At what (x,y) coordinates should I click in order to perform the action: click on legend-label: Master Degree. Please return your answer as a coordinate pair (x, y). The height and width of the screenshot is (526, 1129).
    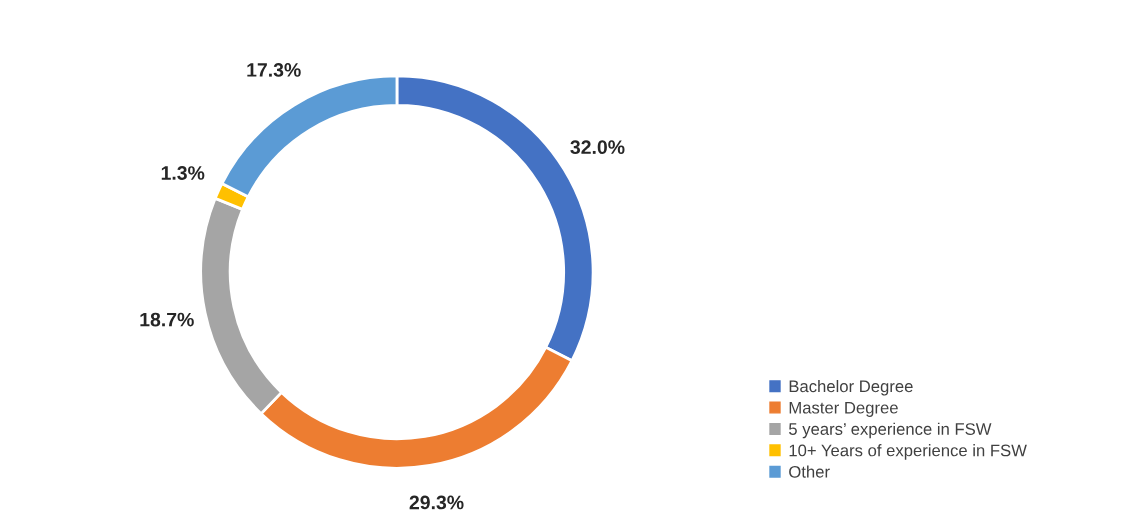
    Looking at the image, I should click on (843, 409).